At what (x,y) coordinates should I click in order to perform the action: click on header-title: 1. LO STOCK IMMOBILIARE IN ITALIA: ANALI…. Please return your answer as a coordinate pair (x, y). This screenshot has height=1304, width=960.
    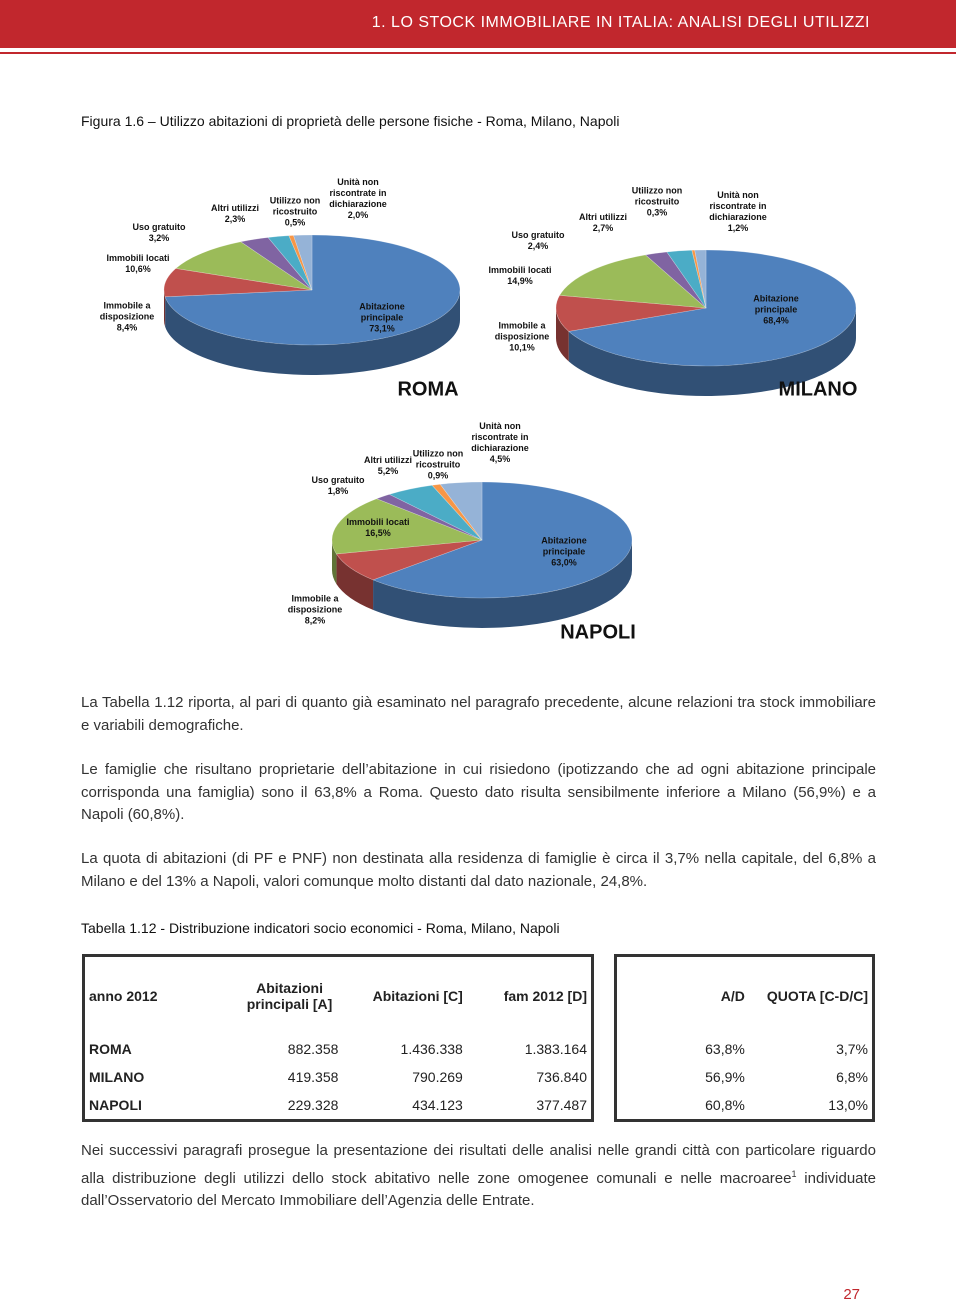
    Looking at the image, I should click on (620, 22).